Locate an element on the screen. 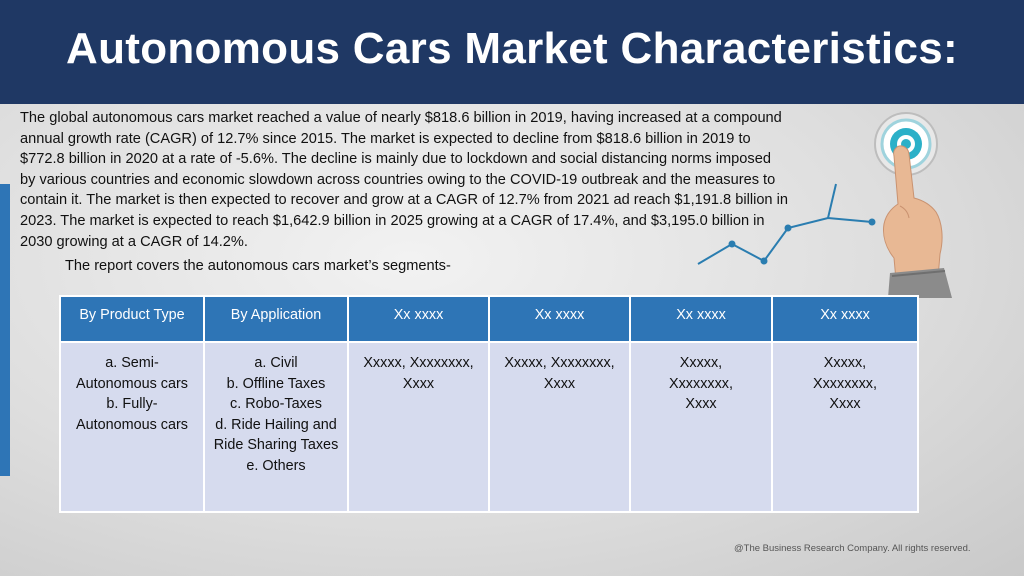 The height and width of the screenshot is (576, 1024). left-accent-bar is located at coordinates (5, 330).